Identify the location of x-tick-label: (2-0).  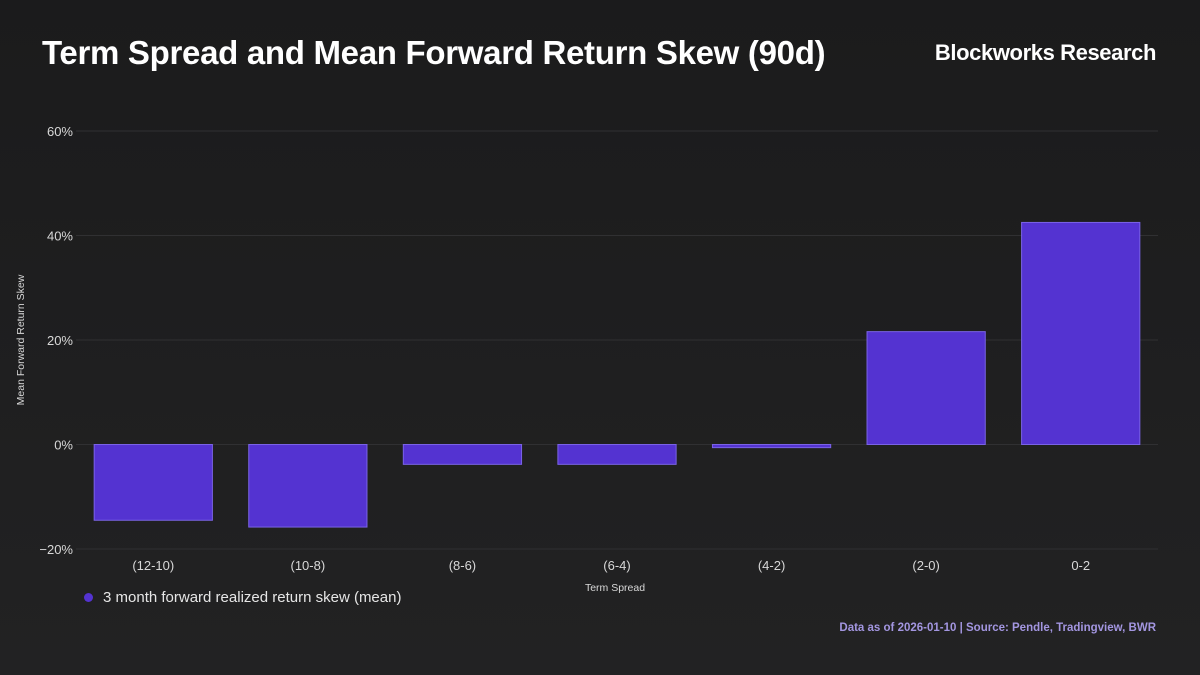
(925, 565).